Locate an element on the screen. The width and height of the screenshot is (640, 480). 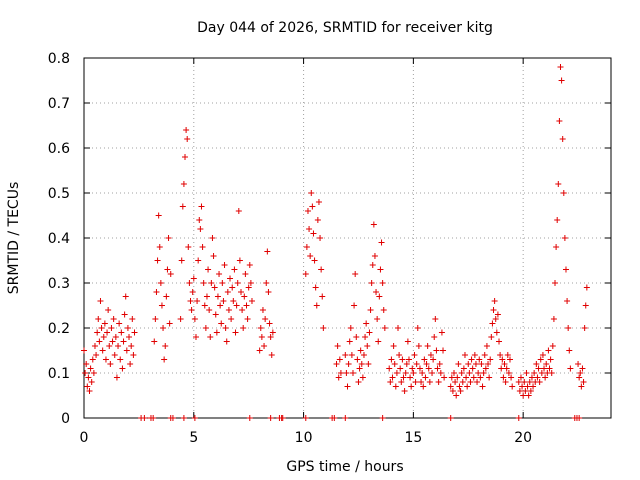
y-tick-label: 0.7 is located at coordinates (59, 104).